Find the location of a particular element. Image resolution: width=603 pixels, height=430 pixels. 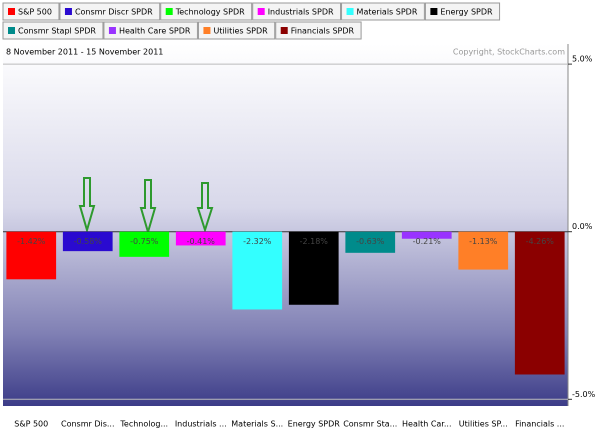

value-label: -2.32% is located at coordinates (257, 241).